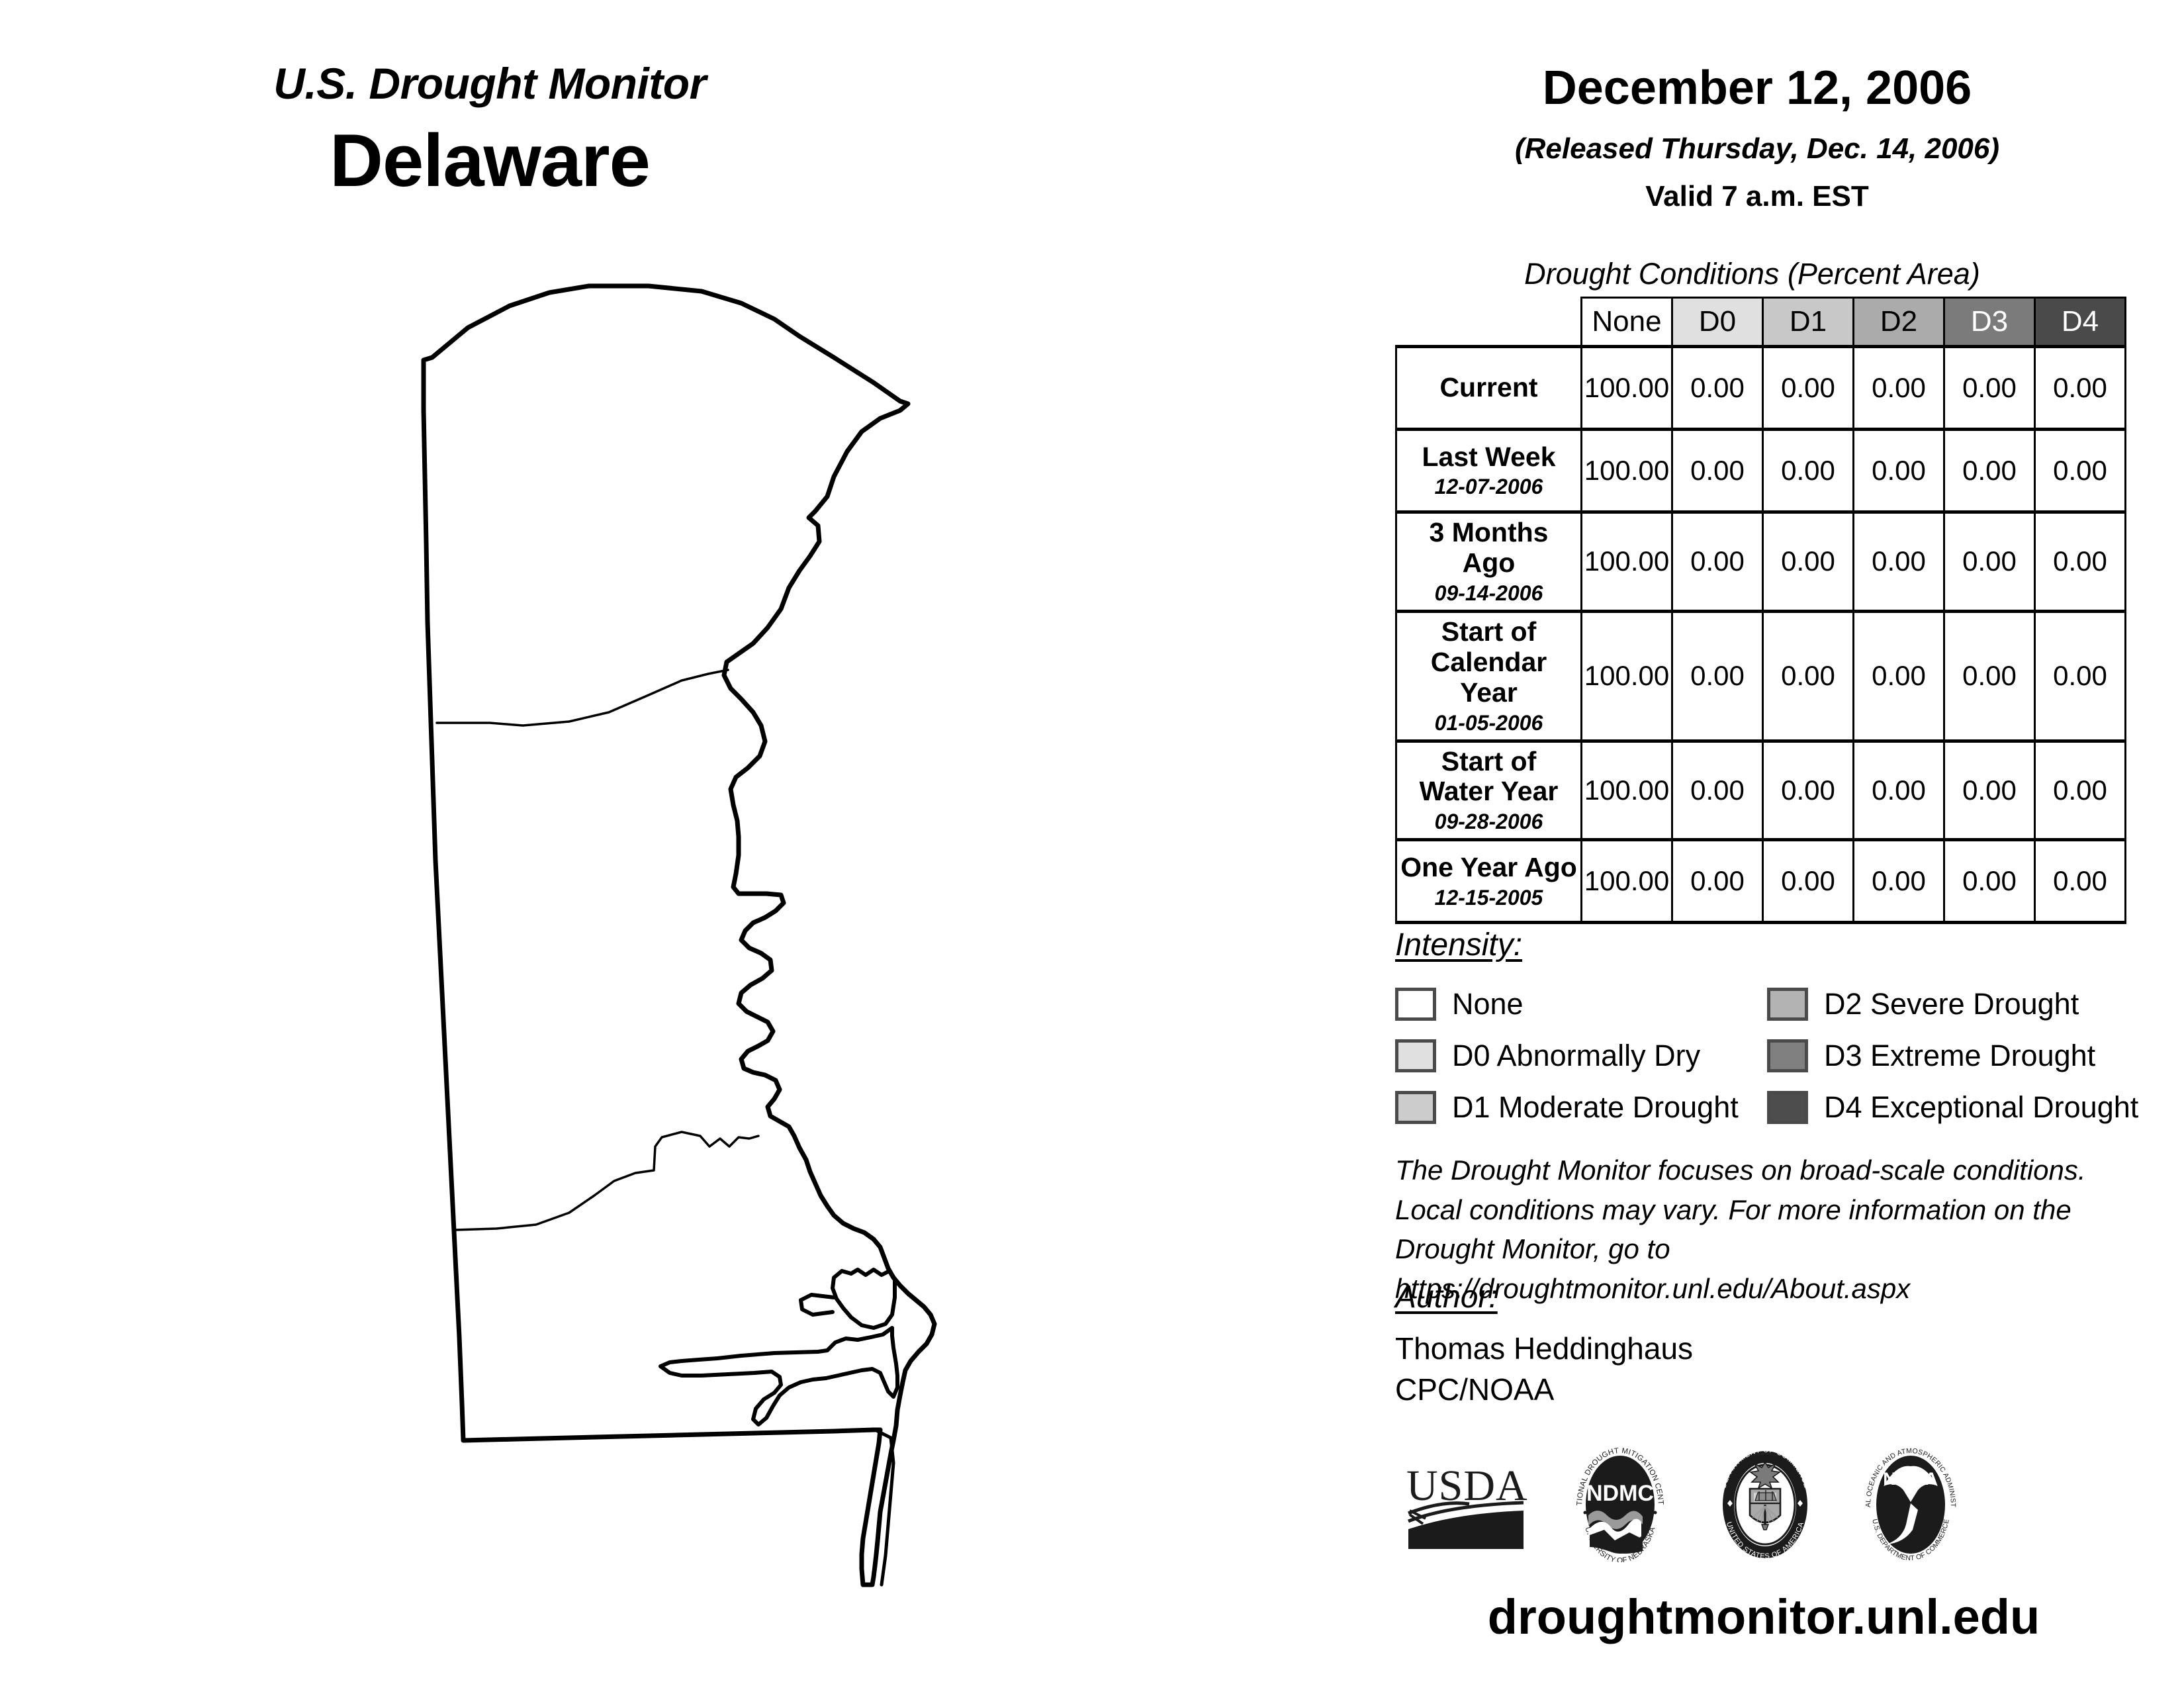 The height and width of the screenshot is (1688, 2184). What do you see at coordinates (1416, 1107) in the screenshot?
I see `swatch-d1-icon` at bounding box center [1416, 1107].